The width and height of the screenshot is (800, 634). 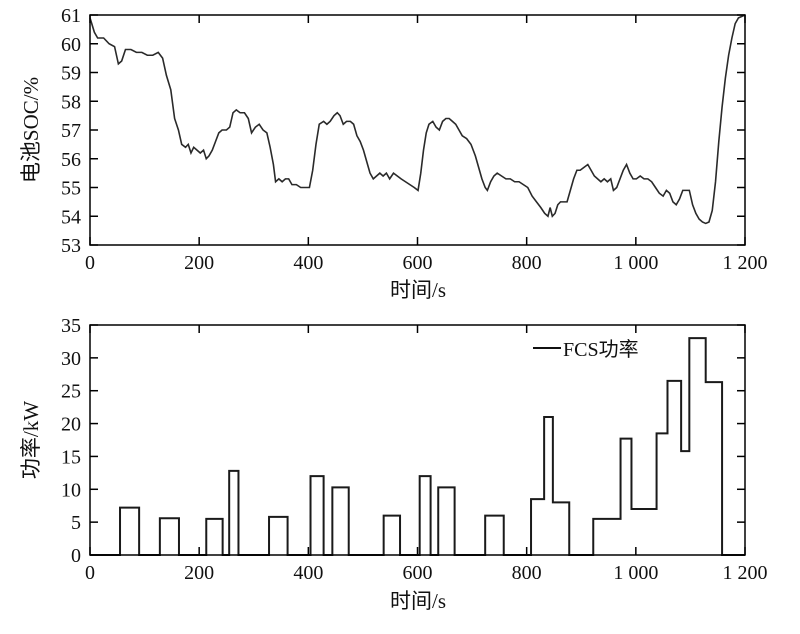 I want to click on legend: FCS功率, so click(x=586, y=347).